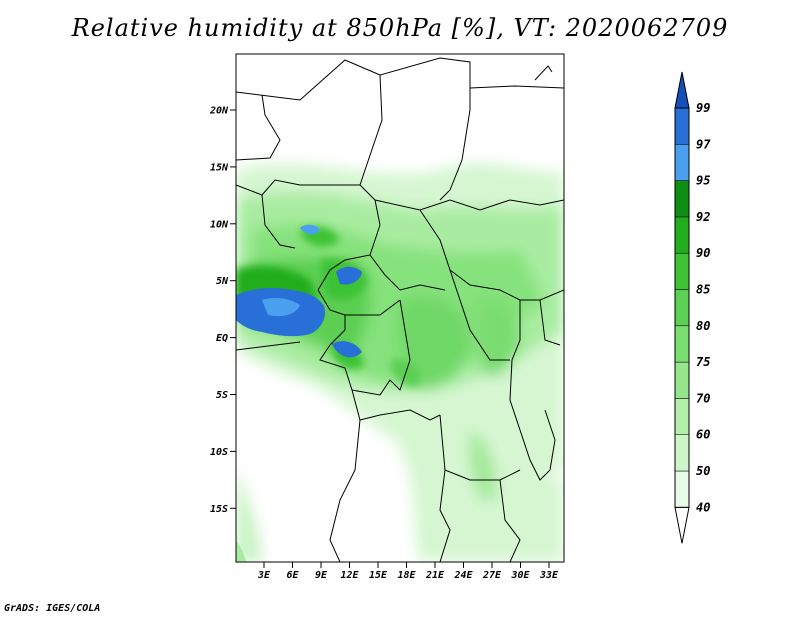 The image size is (800, 618). I want to click on lat-label: 10N, so click(219, 224).